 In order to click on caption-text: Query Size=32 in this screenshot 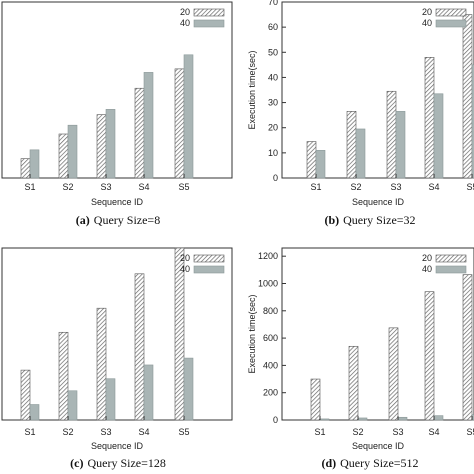, I will do `click(379, 220)`.